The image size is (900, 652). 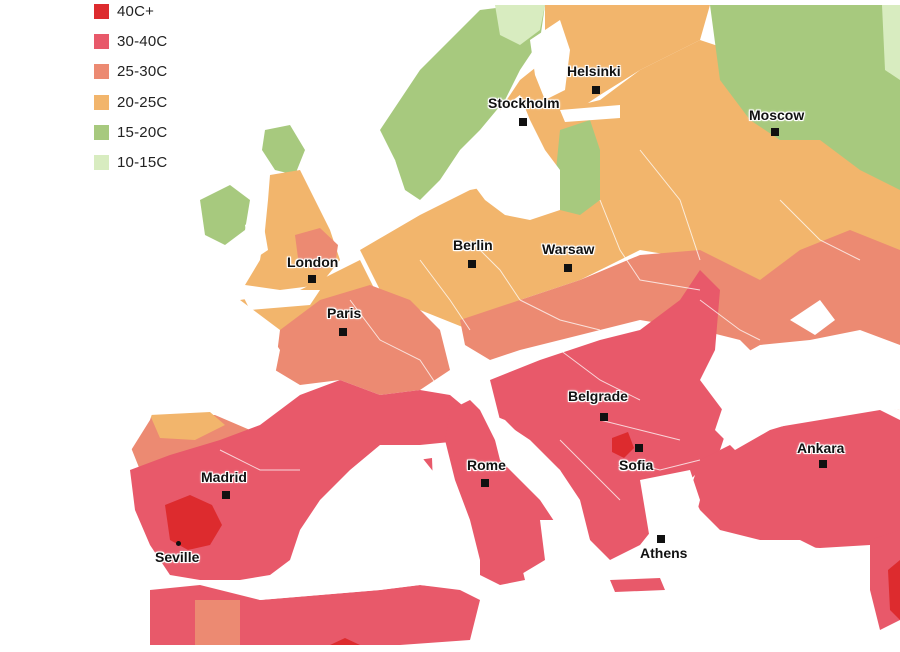 What do you see at coordinates (187, 426) in the screenshot?
I see `zone-20-25-iberia-nw` at bounding box center [187, 426].